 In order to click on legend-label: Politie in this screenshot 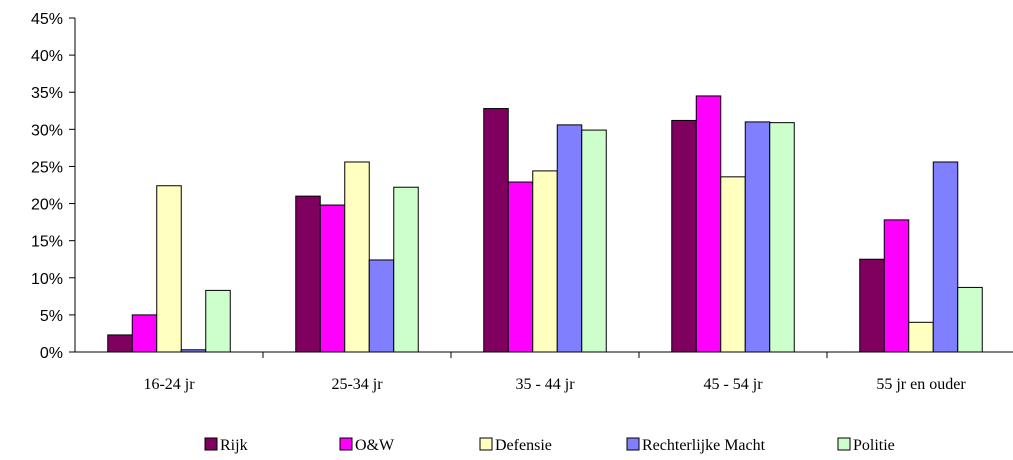, I will do `click(874, 445)`.